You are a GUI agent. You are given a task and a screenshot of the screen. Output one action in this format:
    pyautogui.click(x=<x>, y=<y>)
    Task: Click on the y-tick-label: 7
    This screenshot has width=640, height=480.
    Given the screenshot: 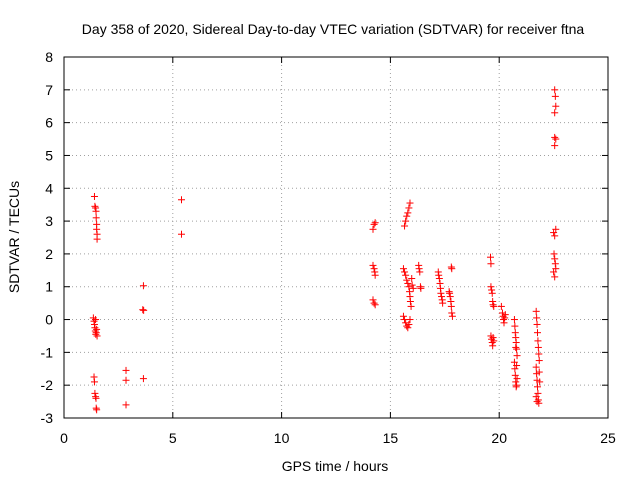 What is the action you would take?
    pyautogui.click(x=49, y=90)
    